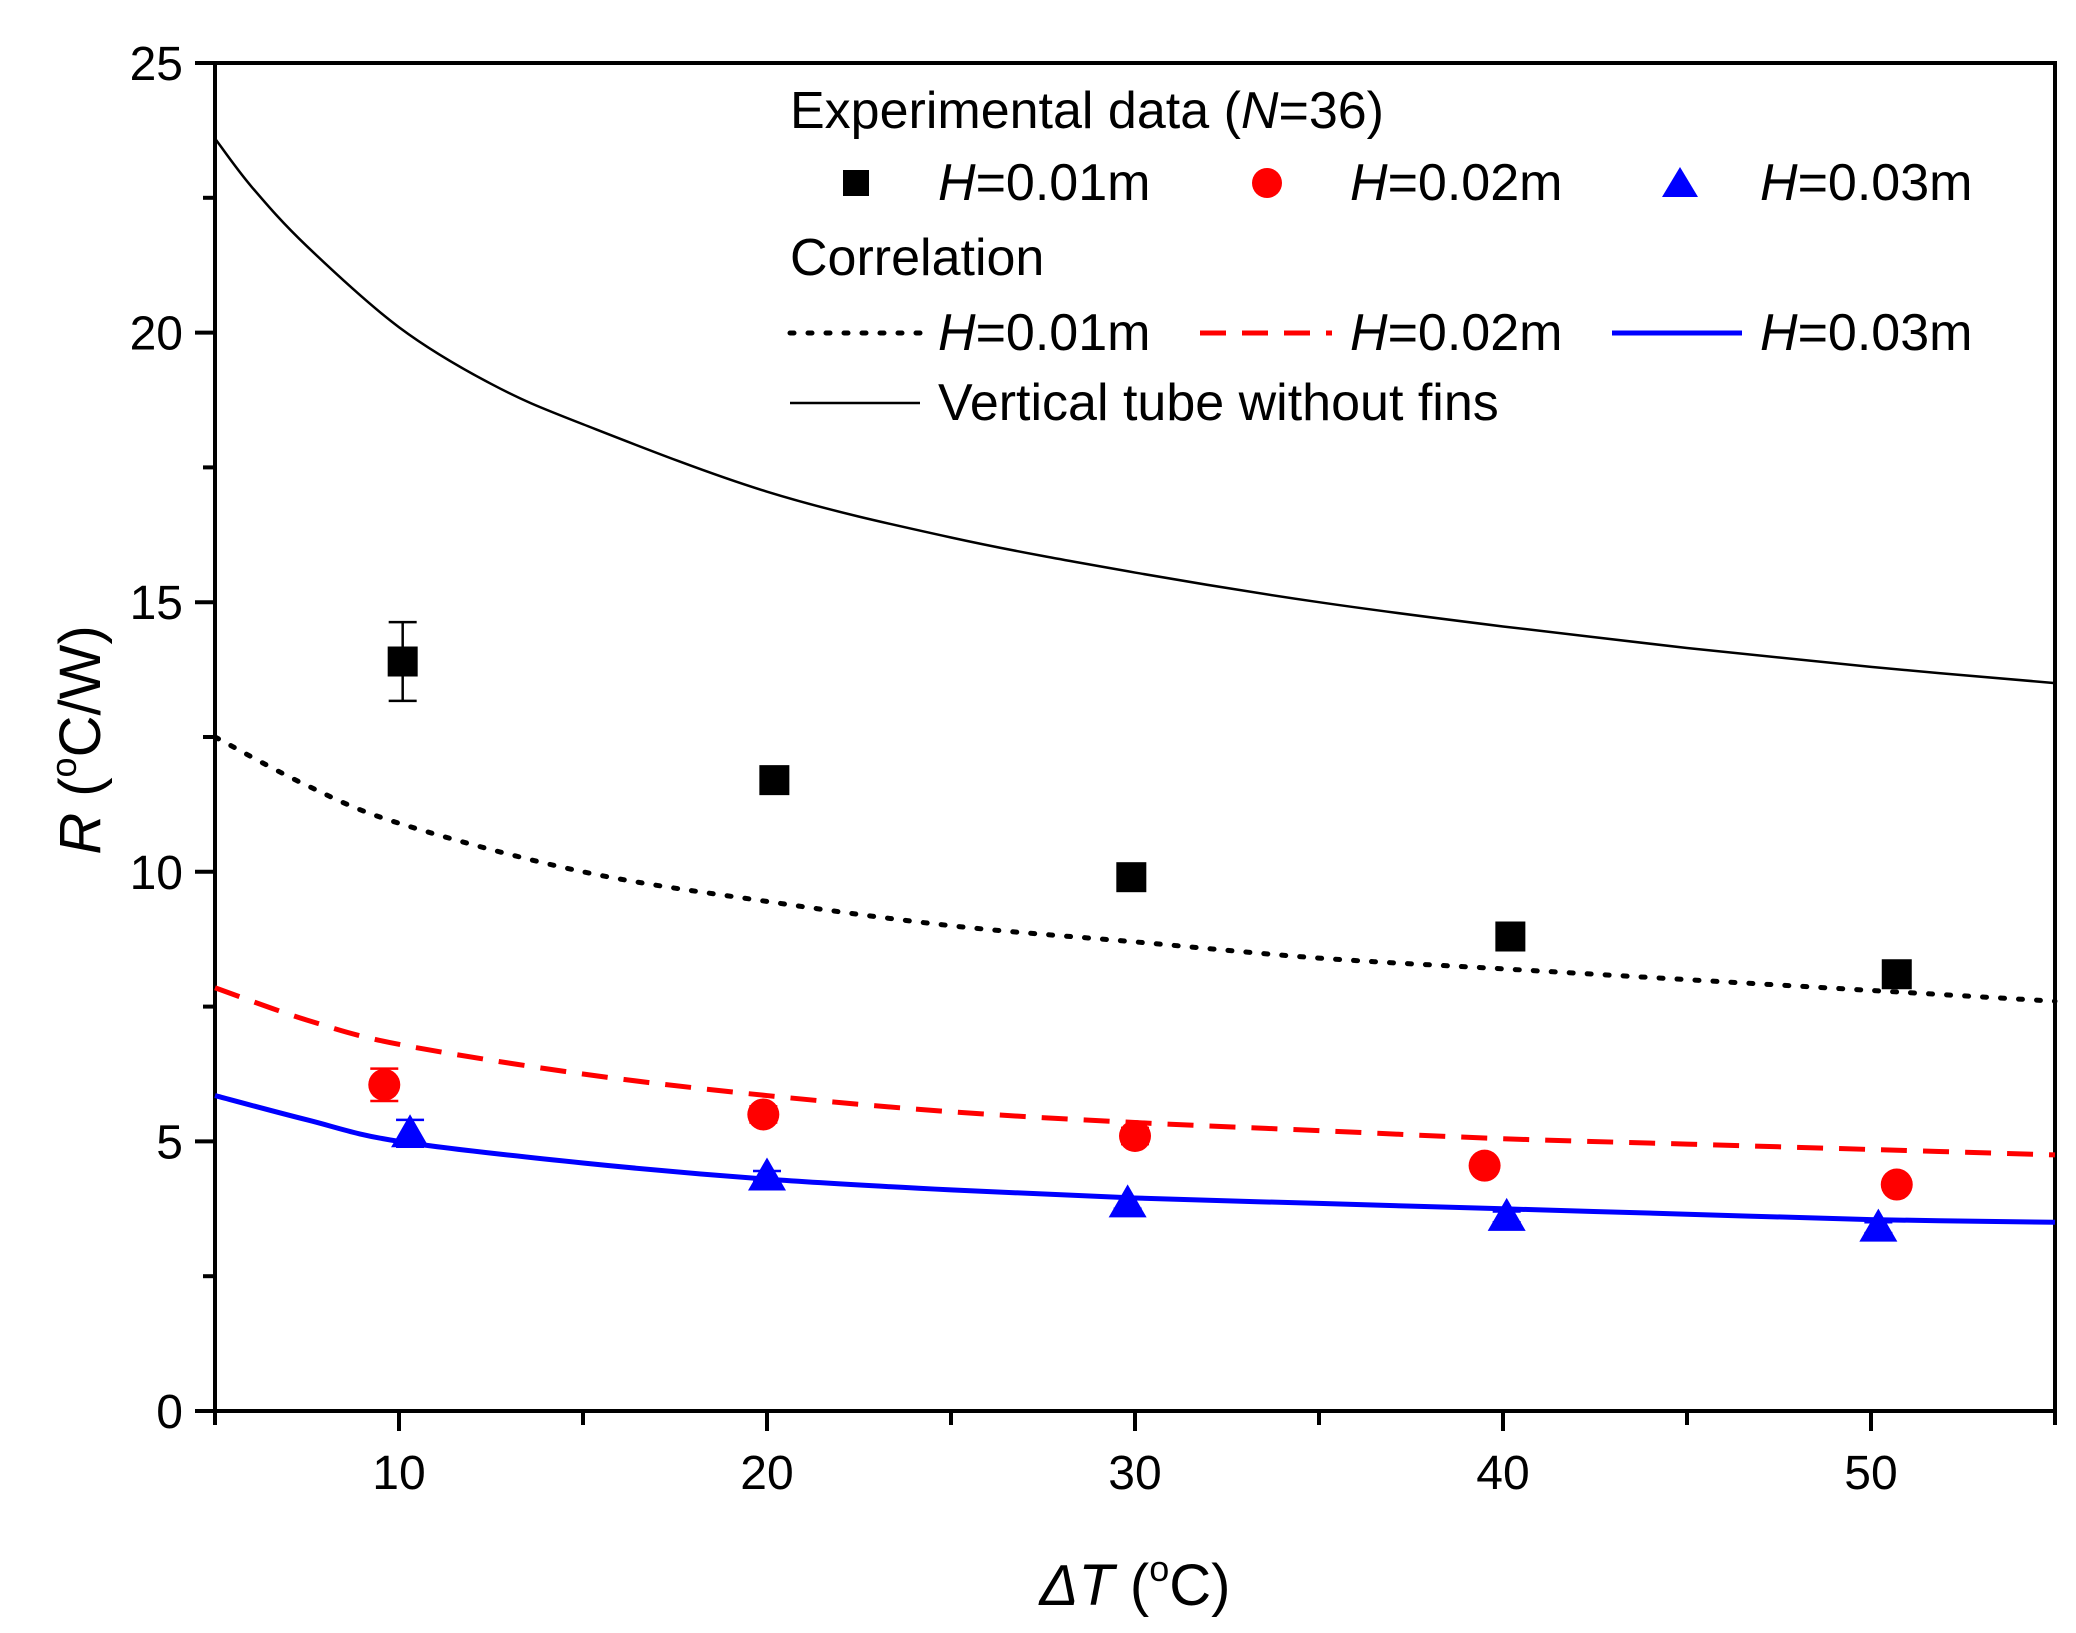  Describe the element at coordinates (1680, 182) in the screenshot. I see `legend-marker-triangle` at that location.